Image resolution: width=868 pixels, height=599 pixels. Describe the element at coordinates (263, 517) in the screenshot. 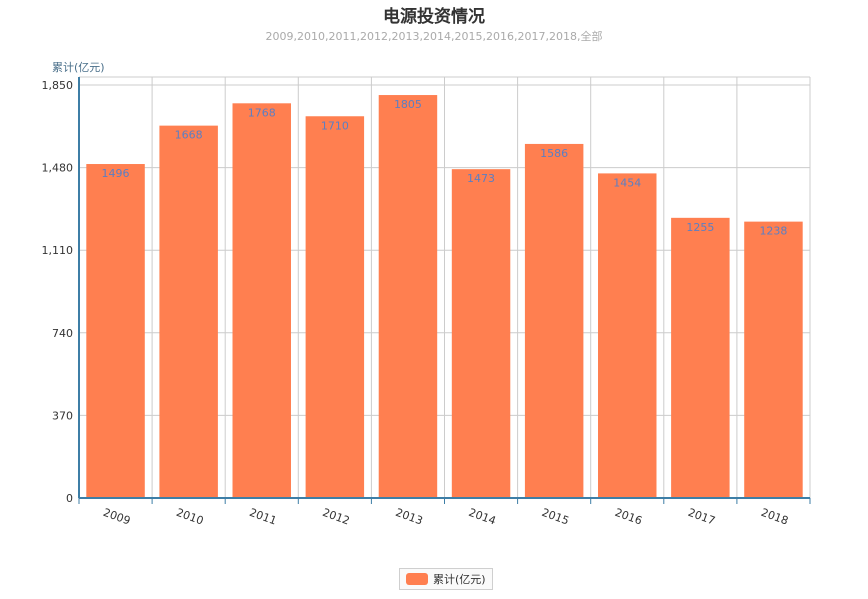

I see `x-tick-label: 2011` at that location.